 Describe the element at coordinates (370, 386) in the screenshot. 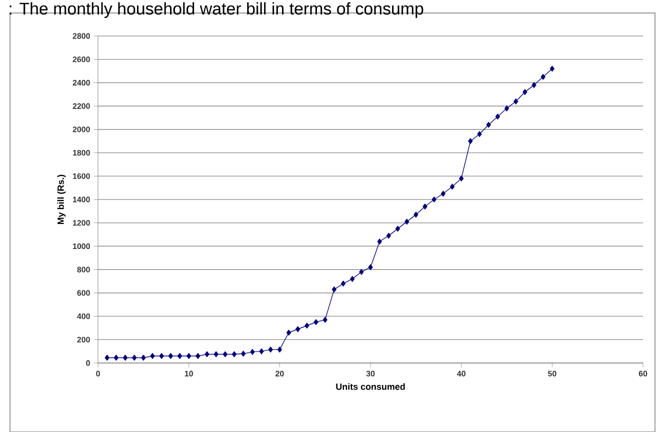

I see `x-axis-title: Units consumed` at that location.